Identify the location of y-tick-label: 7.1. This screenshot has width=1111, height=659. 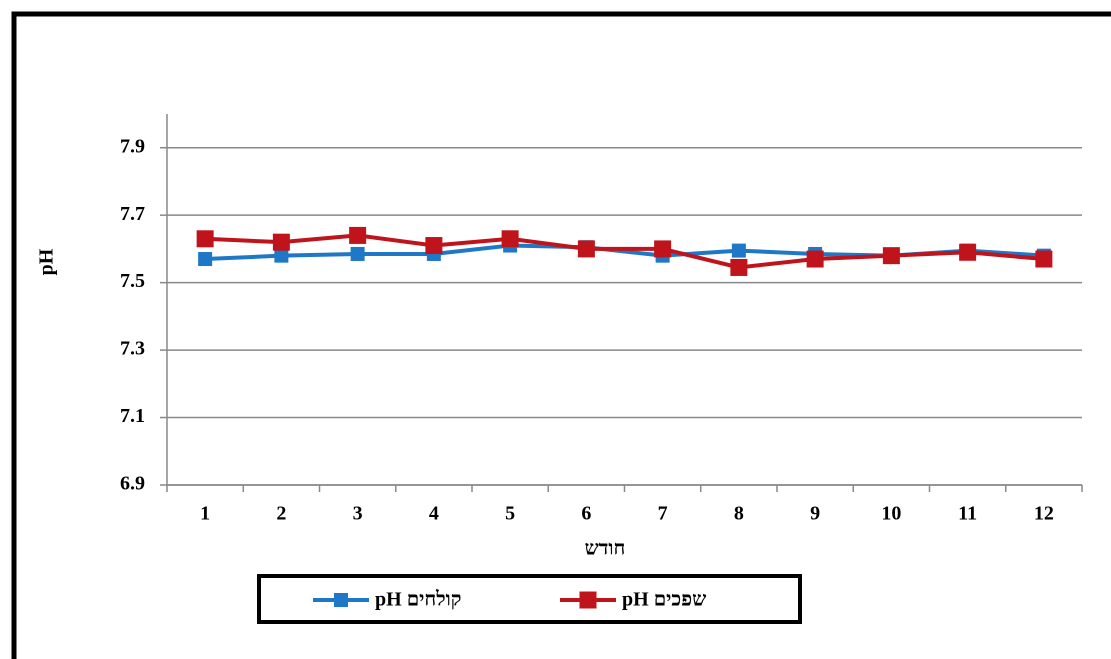
(132, 416).